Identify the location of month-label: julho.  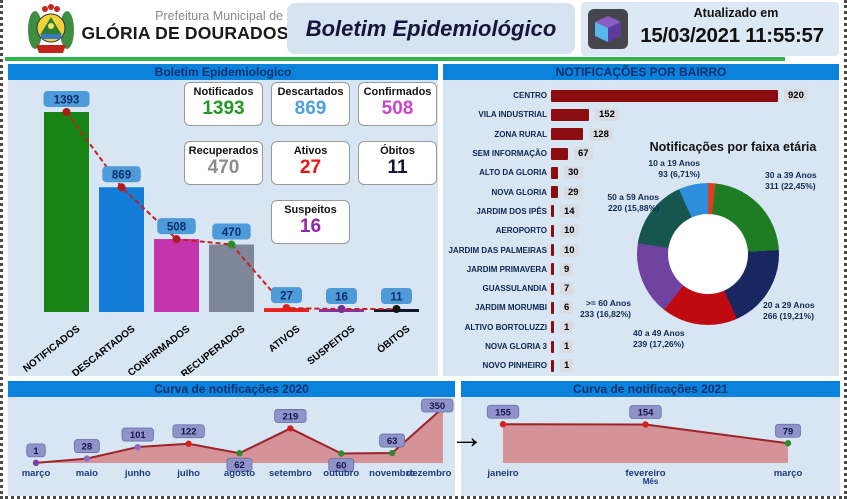
(188, 473).